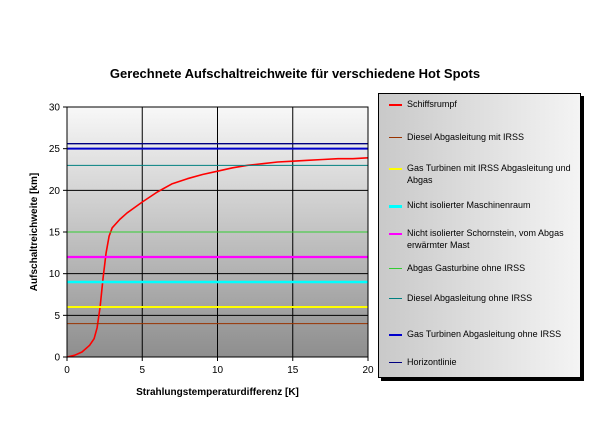 This screenshot has width=590, height=442. Describe the element at coordinates (470, 298) in the screenshot. I see `legend-label: Diesel Abgasleitung ohne IRSS` at that location.